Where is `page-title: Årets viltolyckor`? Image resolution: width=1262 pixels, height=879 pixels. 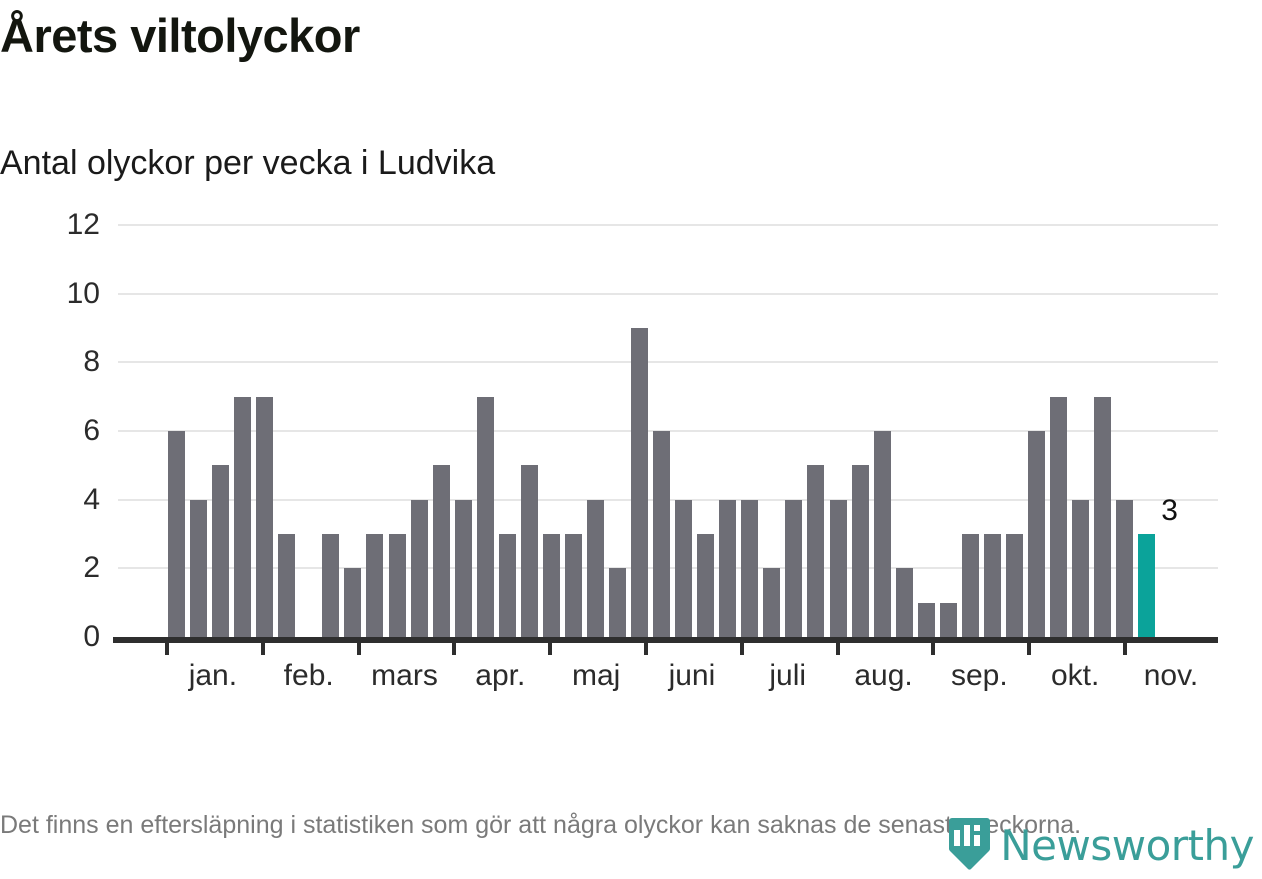
page-title: Årets viltolyckor is located at coordinates (180, 35).